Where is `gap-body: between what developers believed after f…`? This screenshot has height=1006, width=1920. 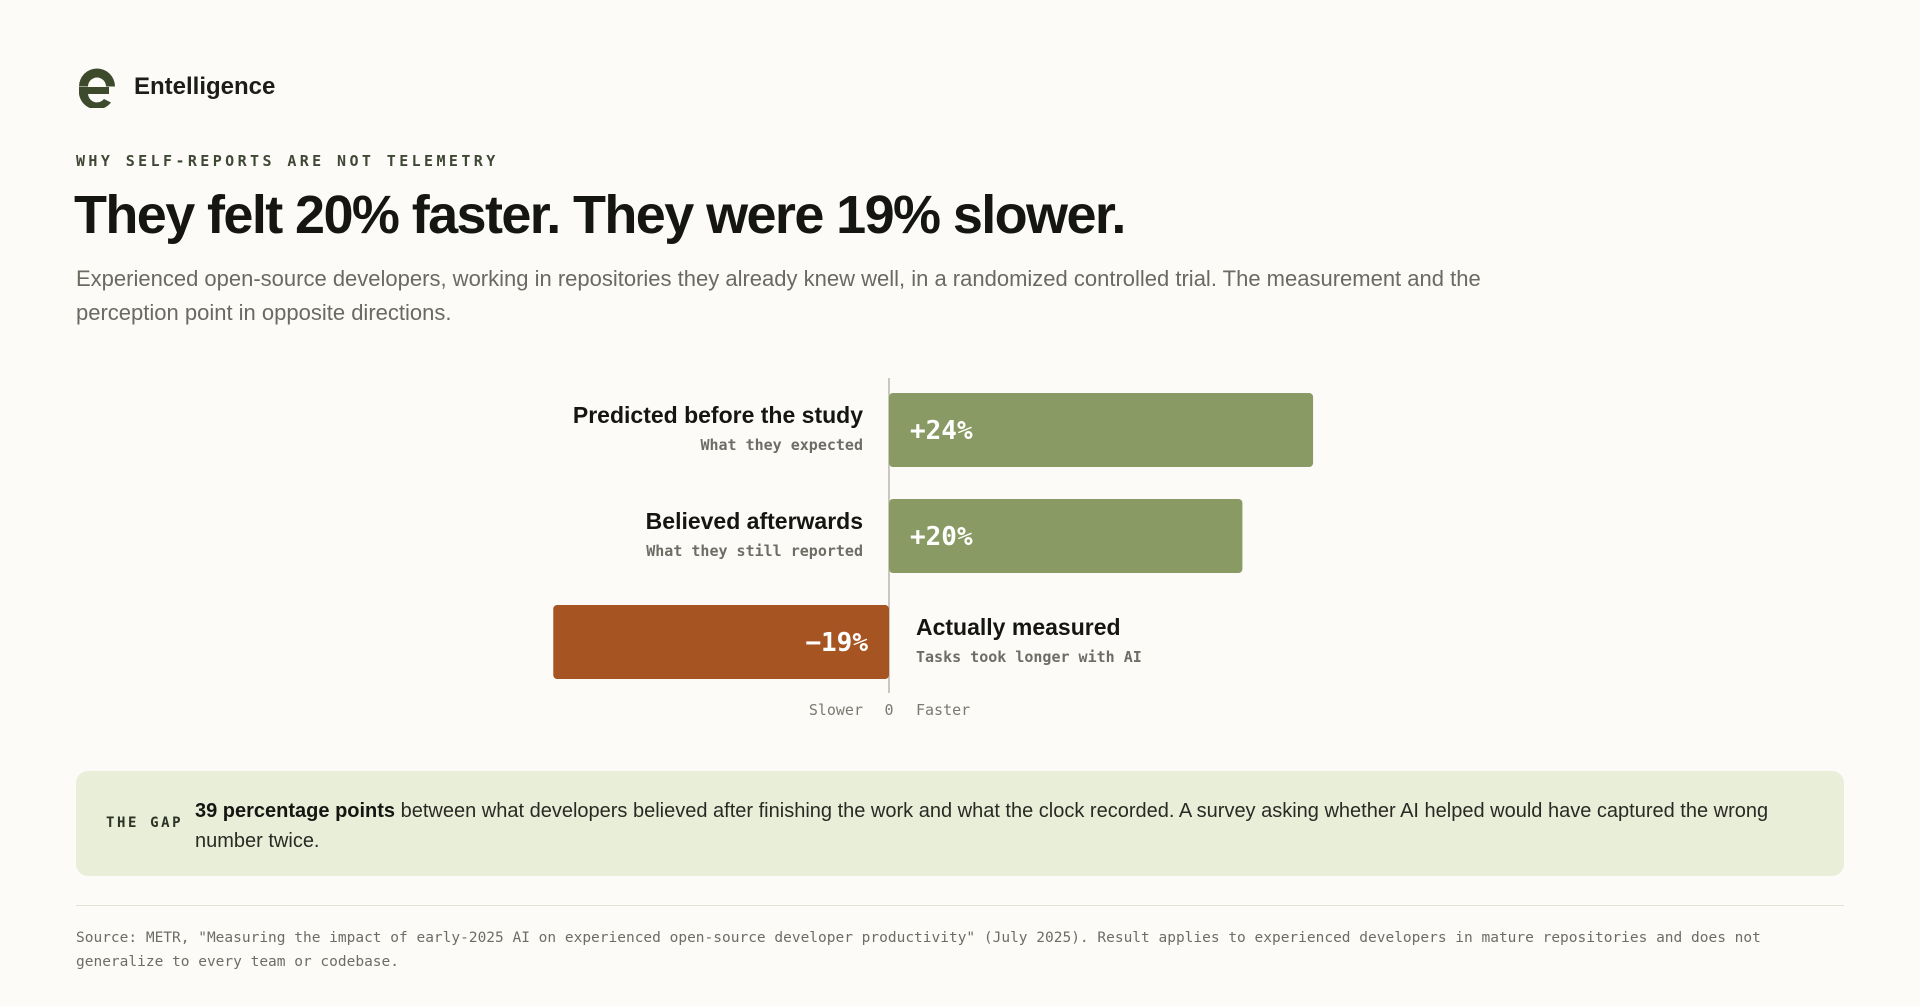
gap-body: between what developers believed after f… is located at coordinates (982, 826).